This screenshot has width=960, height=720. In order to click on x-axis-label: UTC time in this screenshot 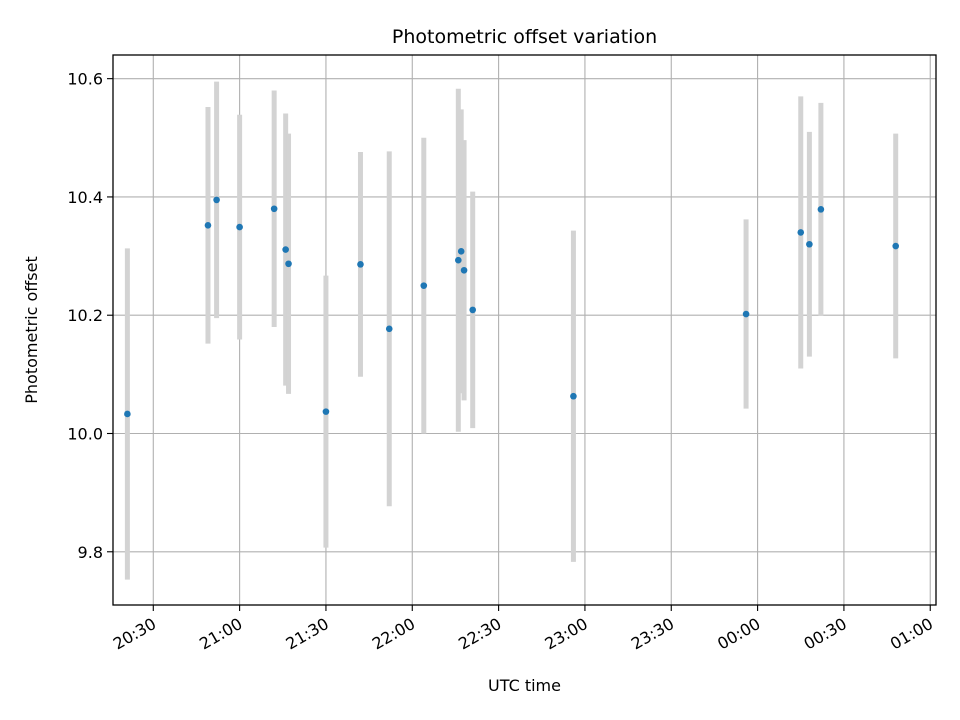, I will do `click(524, 685)`.